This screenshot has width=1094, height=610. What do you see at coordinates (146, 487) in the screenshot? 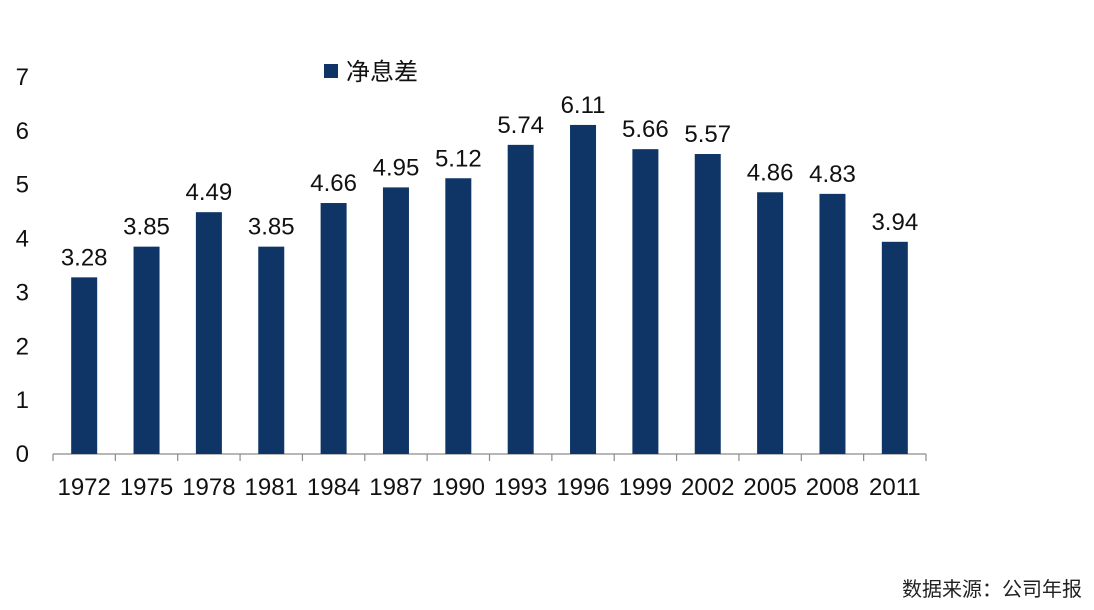
I see `x-tick-label: 1975` at bounding box center [146, 487].